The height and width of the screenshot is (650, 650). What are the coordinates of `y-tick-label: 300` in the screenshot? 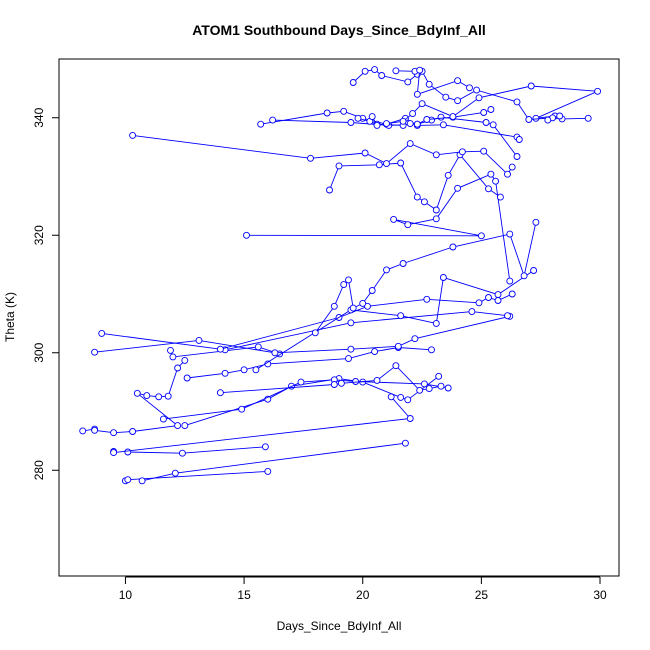 It's located at (39, 352).